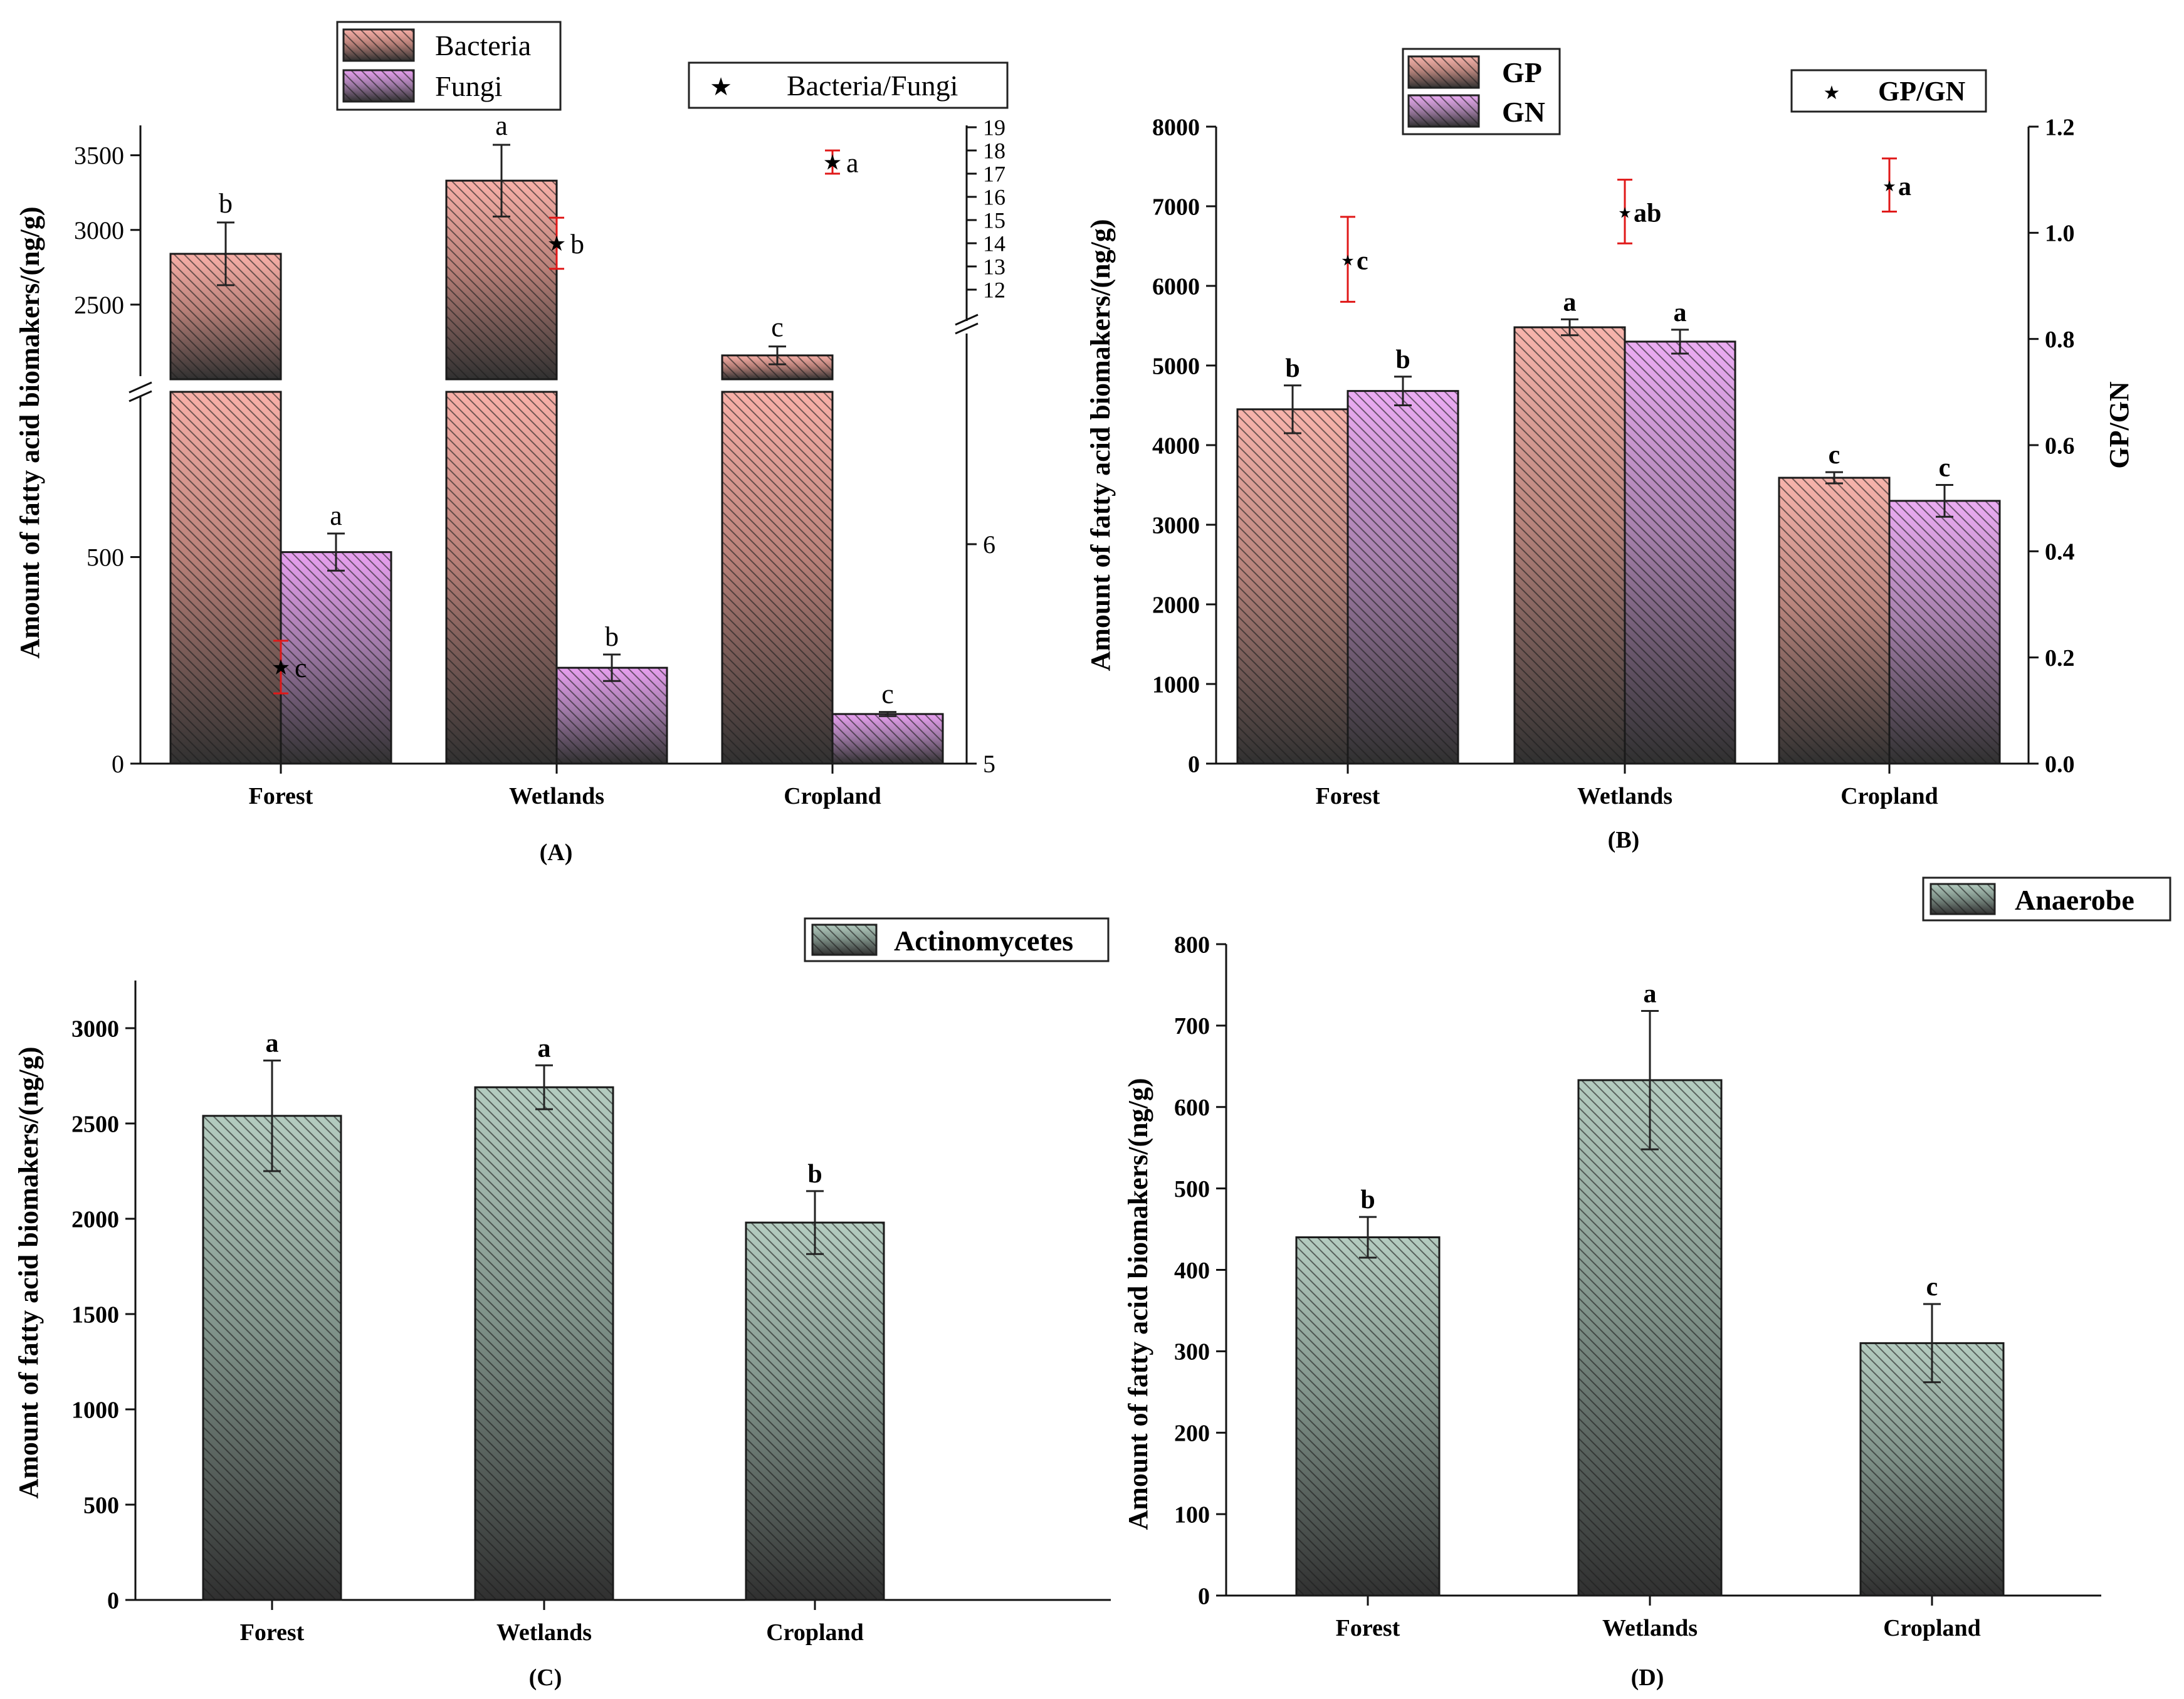  I want to click on panel-c-y-ticklabel-1000: 1000, so click(95, 1410).